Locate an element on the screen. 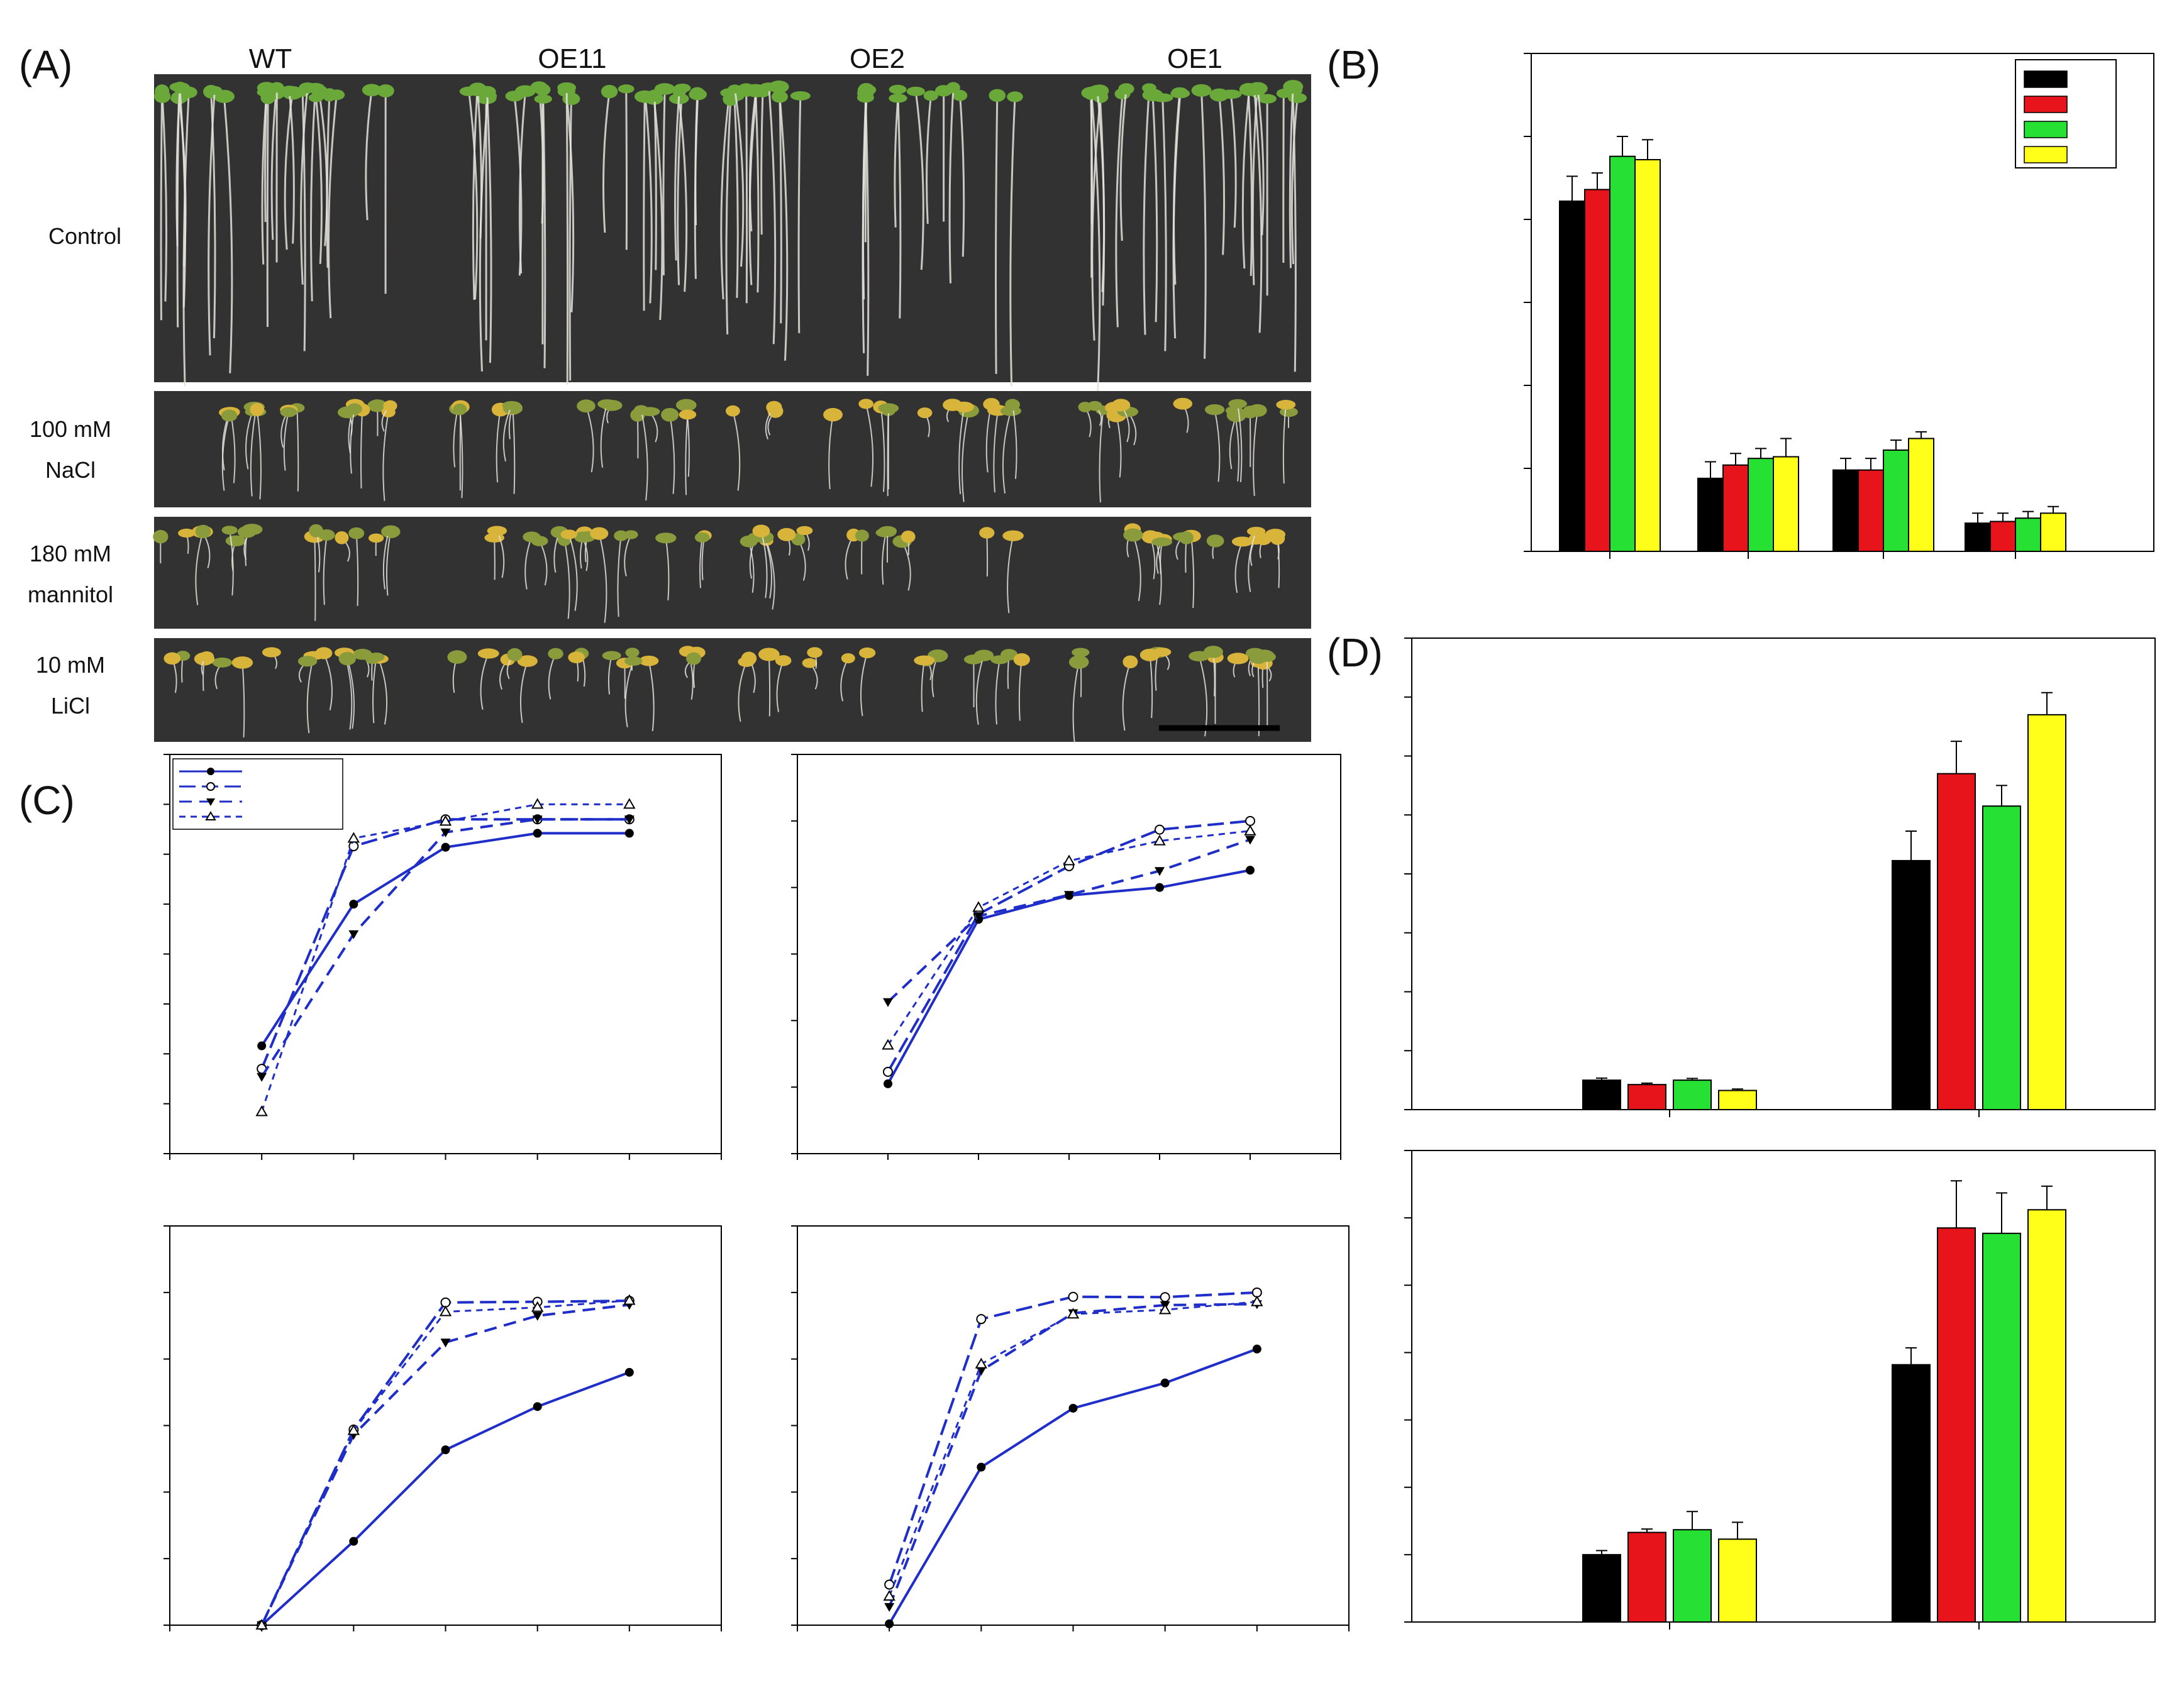  chart-d1-p5cs1 is located at coordinates (1780, 877).